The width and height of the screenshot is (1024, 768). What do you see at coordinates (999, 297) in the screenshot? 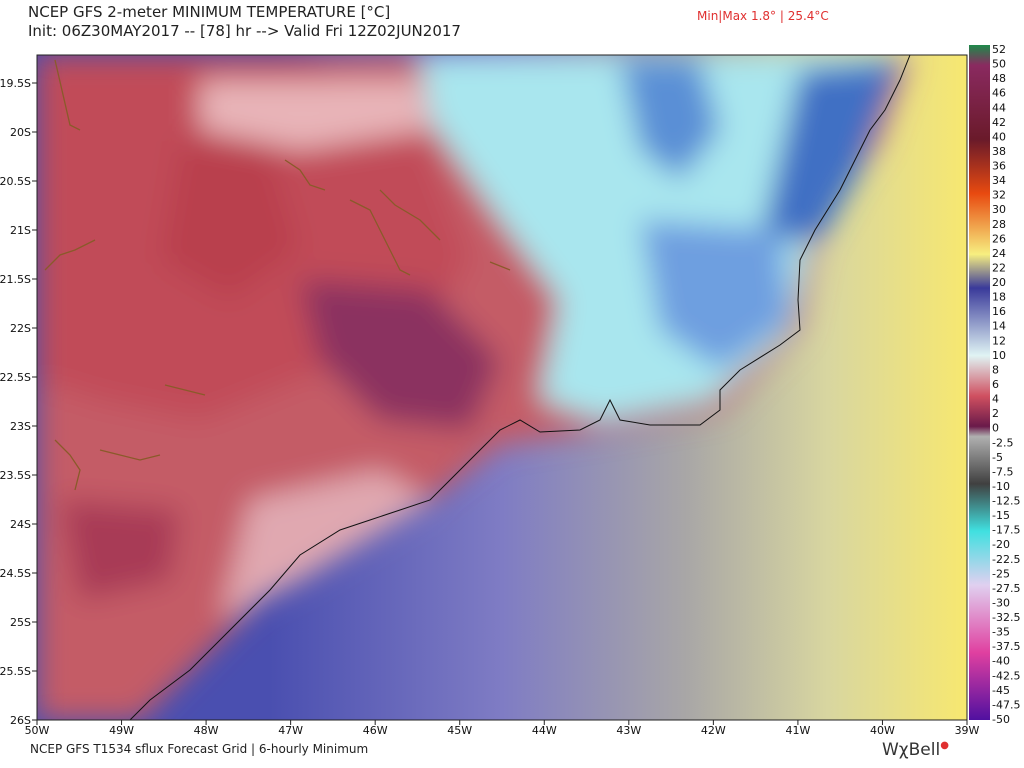
I see `colorbar-label: 18` at bounding box center [999, 297].